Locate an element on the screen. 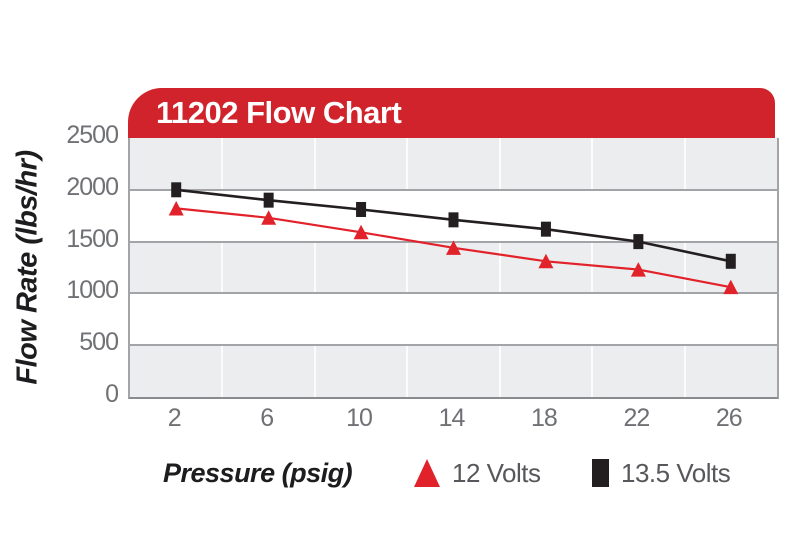 The image size is (800, 554). black-square-marker-icon is located at coordinates (600, 473).